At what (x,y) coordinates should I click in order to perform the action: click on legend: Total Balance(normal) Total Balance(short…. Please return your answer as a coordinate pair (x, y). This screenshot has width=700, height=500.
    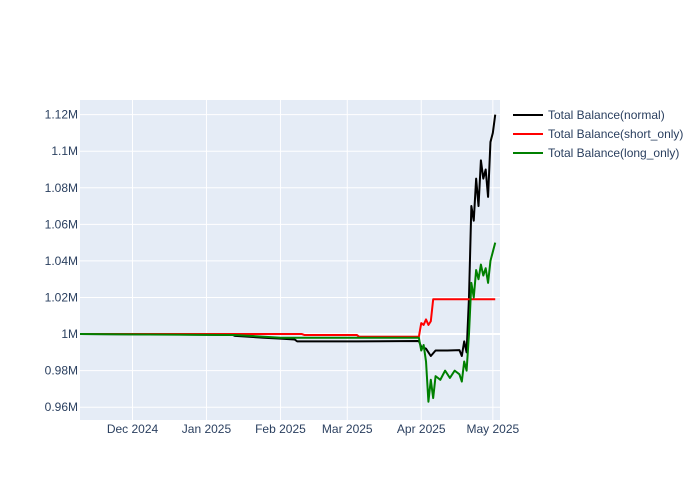
    Looking at the image, I should click on (598, 134).